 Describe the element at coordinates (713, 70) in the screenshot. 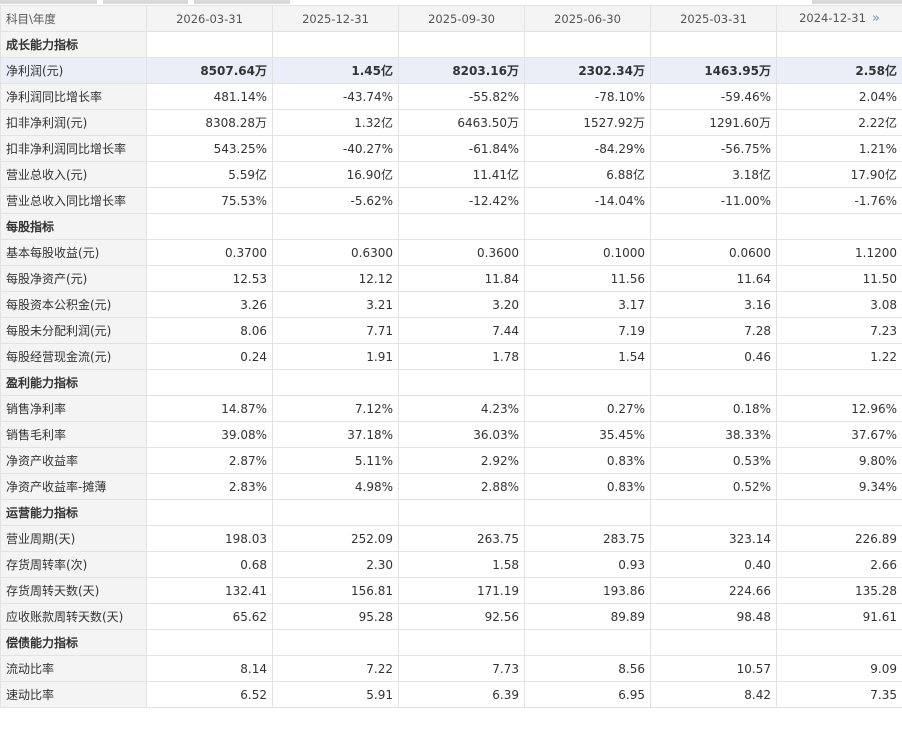

I see `table-cell: 1463.95万` at that location.